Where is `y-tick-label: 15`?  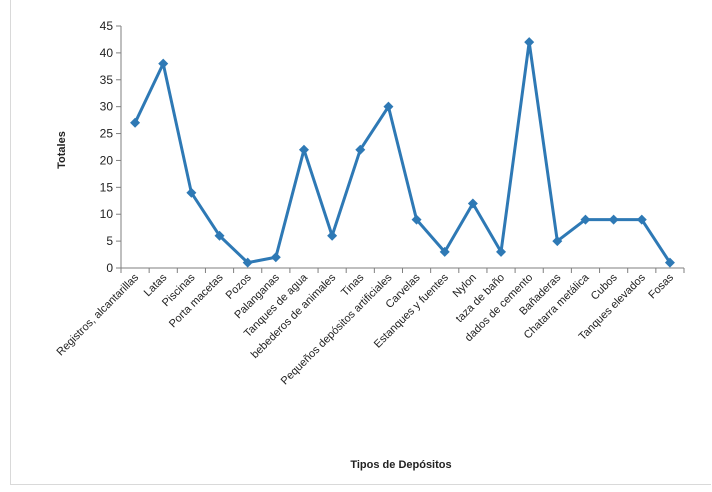
y-tick-label: 15 is located at coordinates (107, 187).